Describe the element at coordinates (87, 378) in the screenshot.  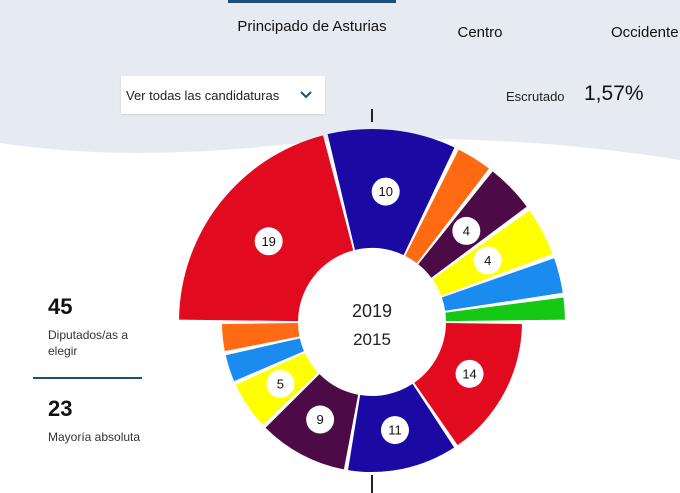
I see `divider` at that location.